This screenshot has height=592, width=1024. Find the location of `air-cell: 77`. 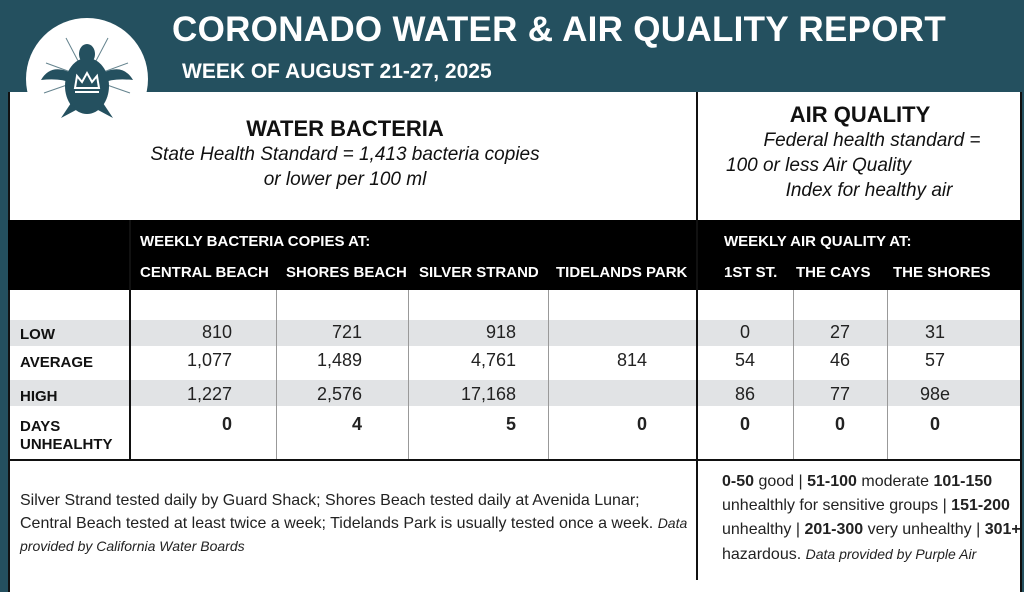

air-cell: 77 is located at coordinates (840, 394).